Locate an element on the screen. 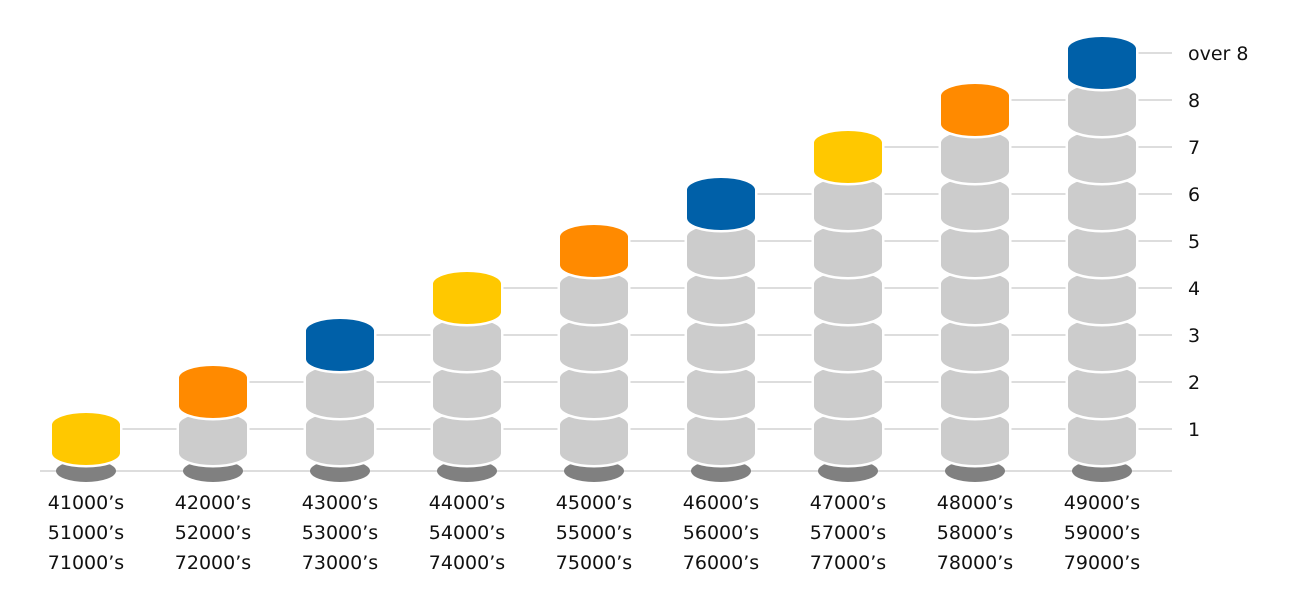 This screenshot has height=610, width=1300. x-category-label: 59000’s is located at coordinates (1102, 533).